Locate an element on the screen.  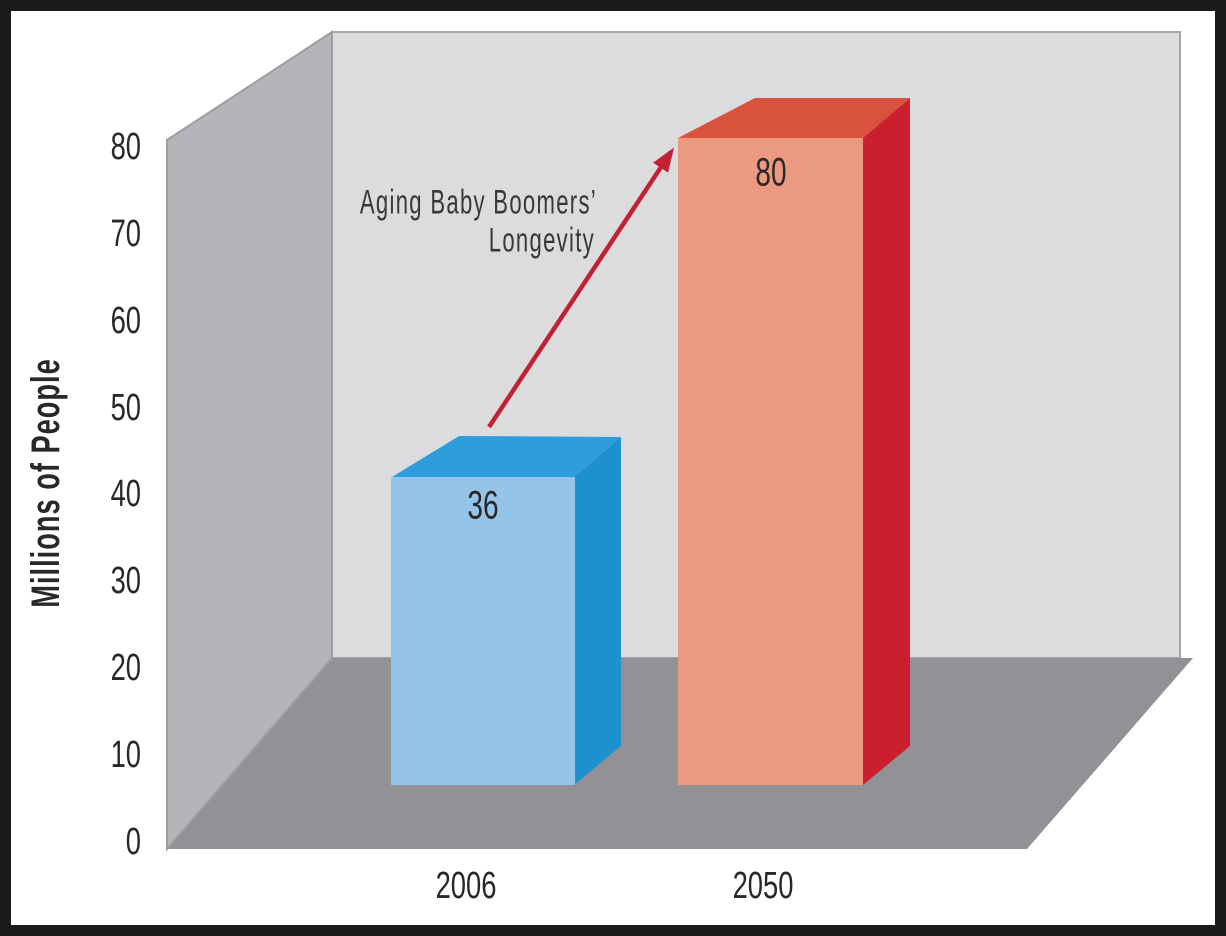
y-axis-tick-labels: 80 70 60 50 40 30 20 10 0 is located at coordinates (126, 494).